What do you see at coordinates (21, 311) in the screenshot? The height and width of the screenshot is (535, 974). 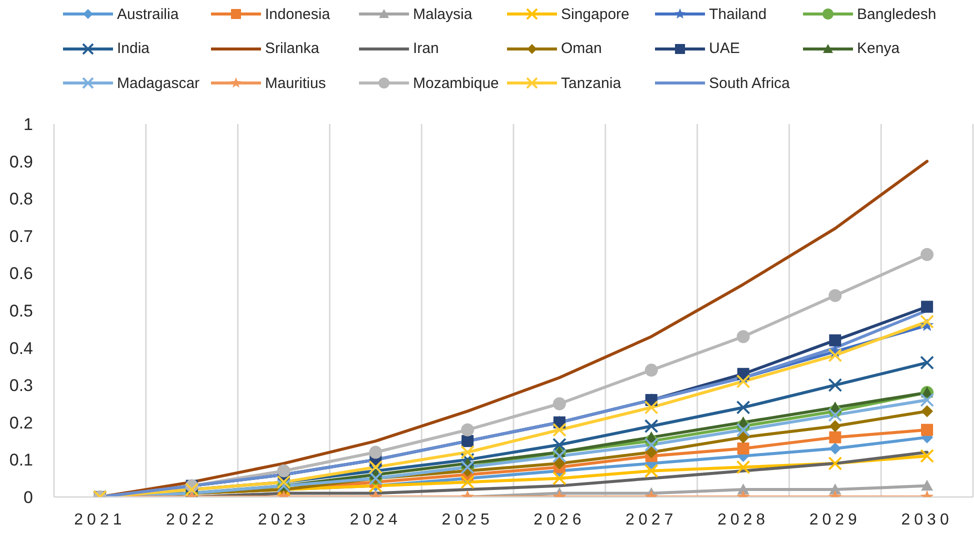 I see `y-tick-label: 0.5` at bounding box center [21, 311].